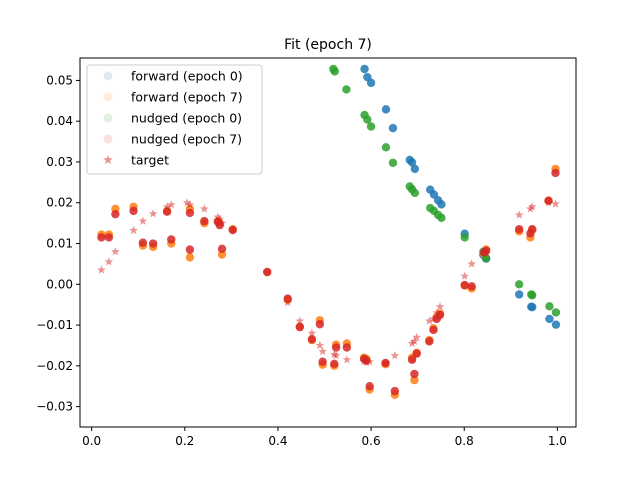 The height and width of the screenshot is (480, 640). What do you see at coordinates (186, 118) in the screenshot?
I see `legend-label: nudged (epoch 0)` at bounding box center [186, 118].